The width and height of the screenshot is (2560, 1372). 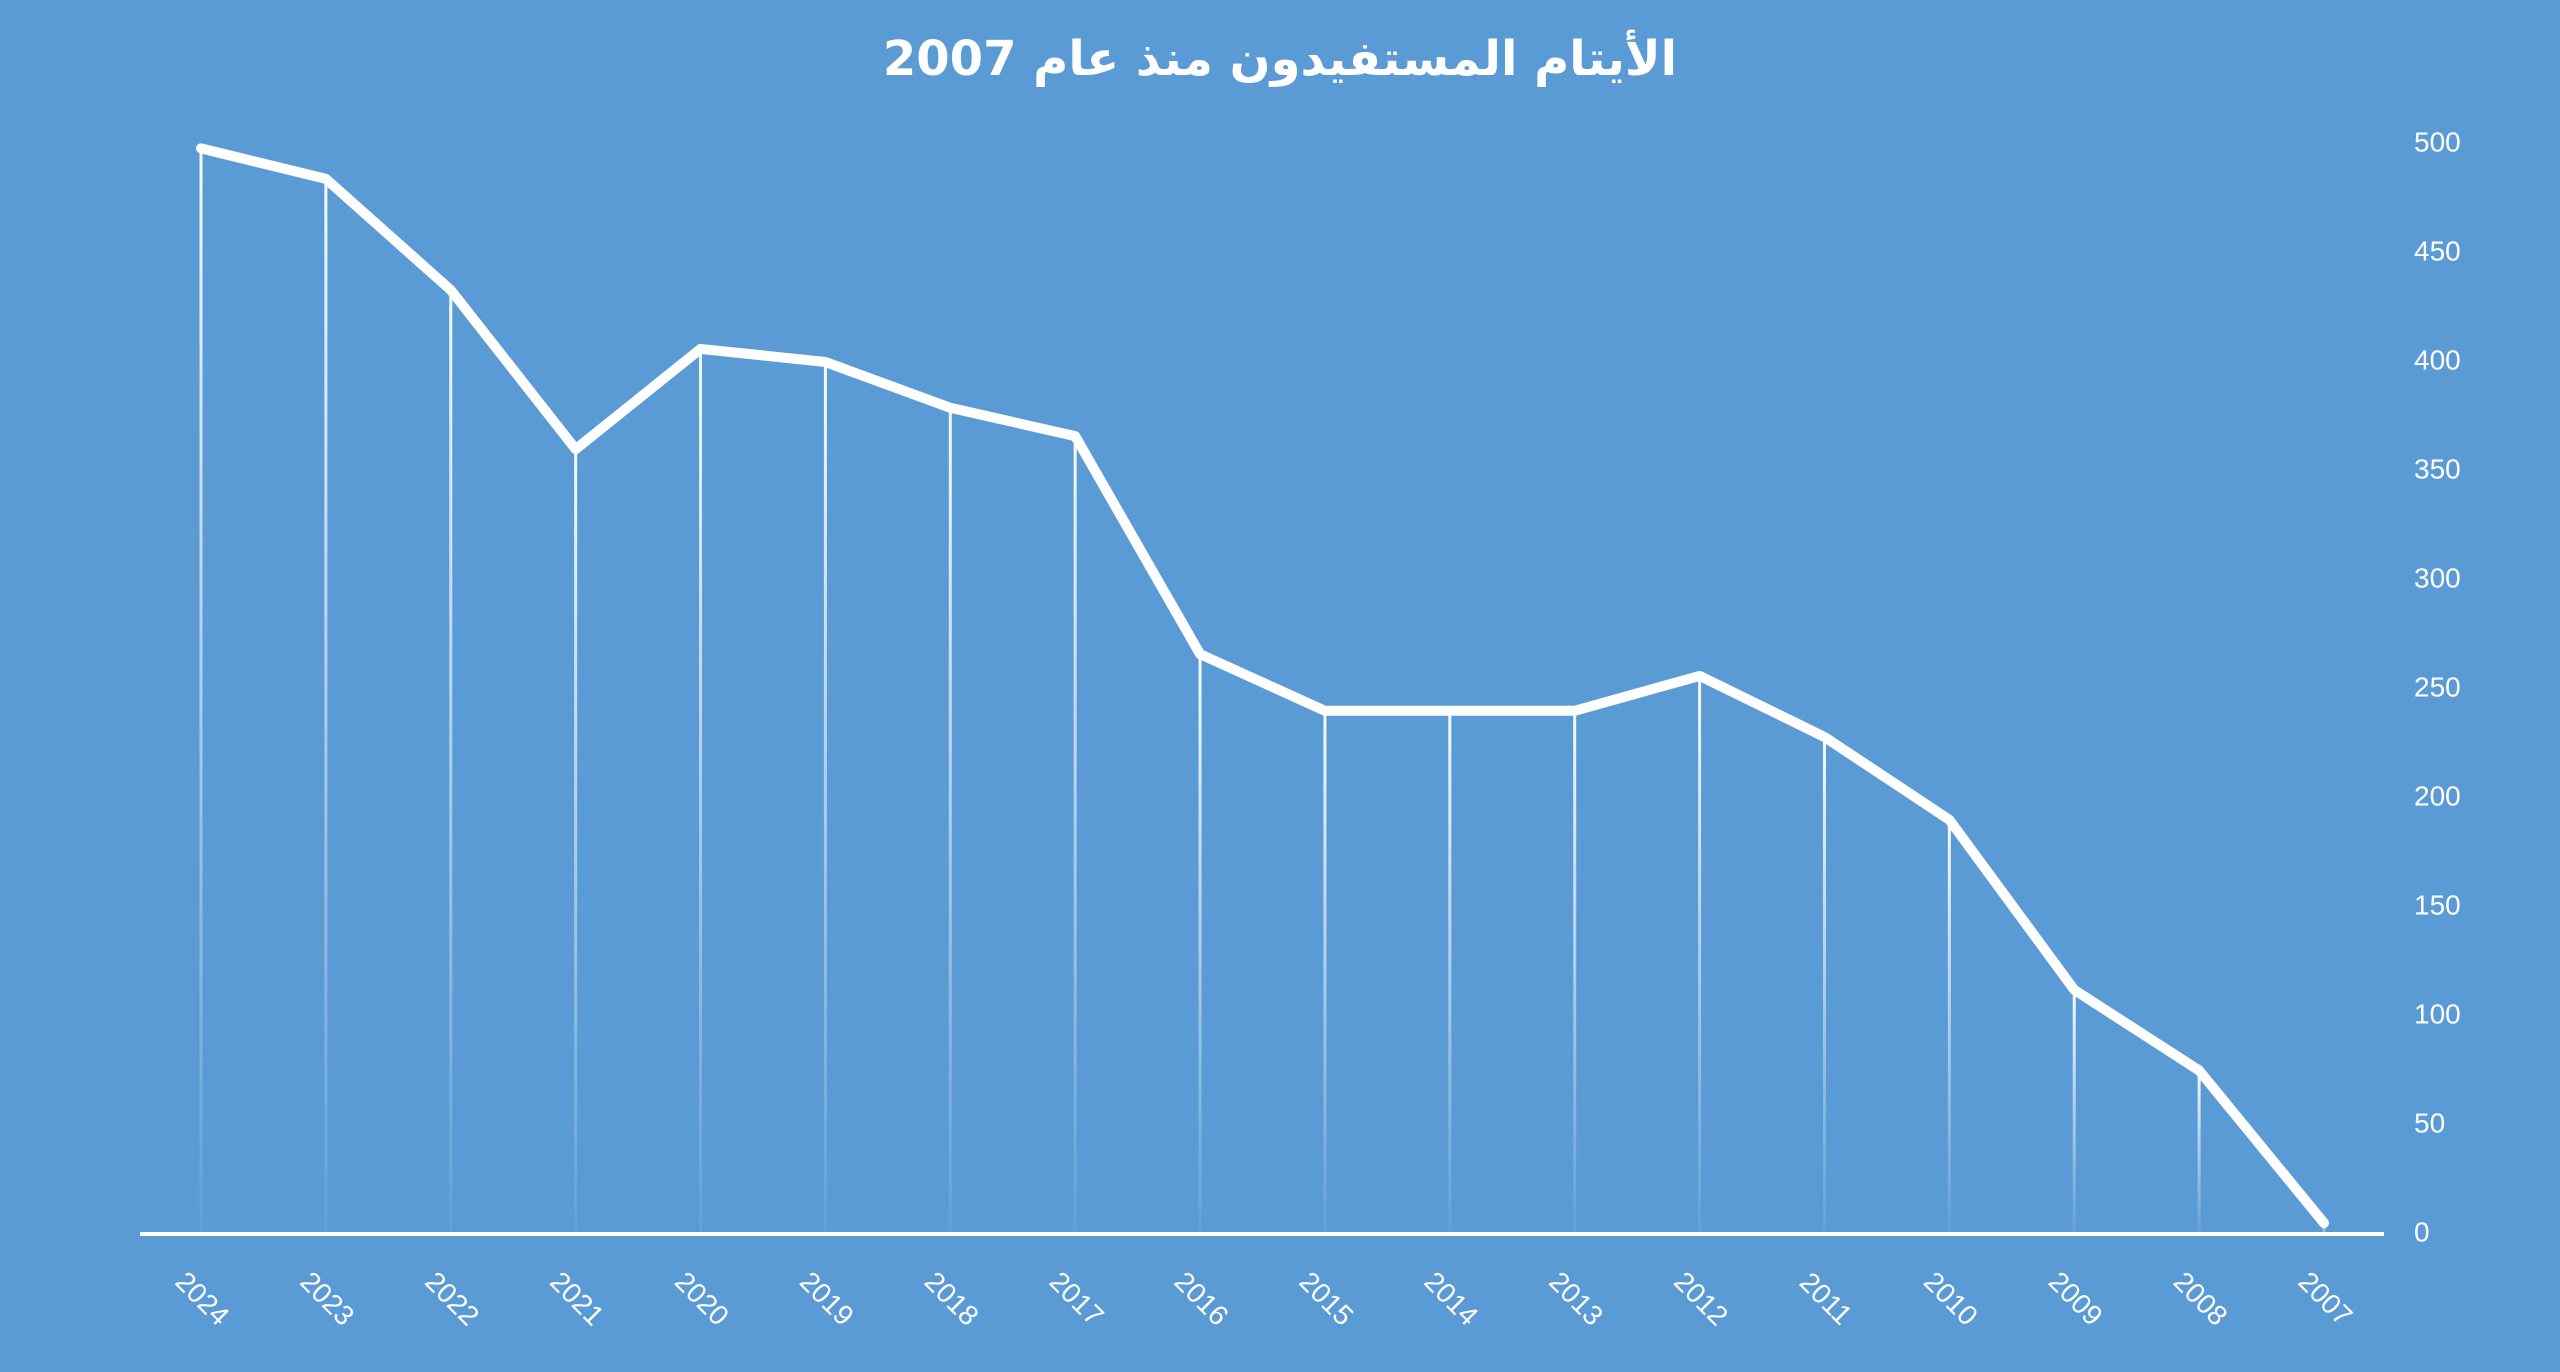 I want to click on y-tick-label: 0, so click(x=2422, y=1231).